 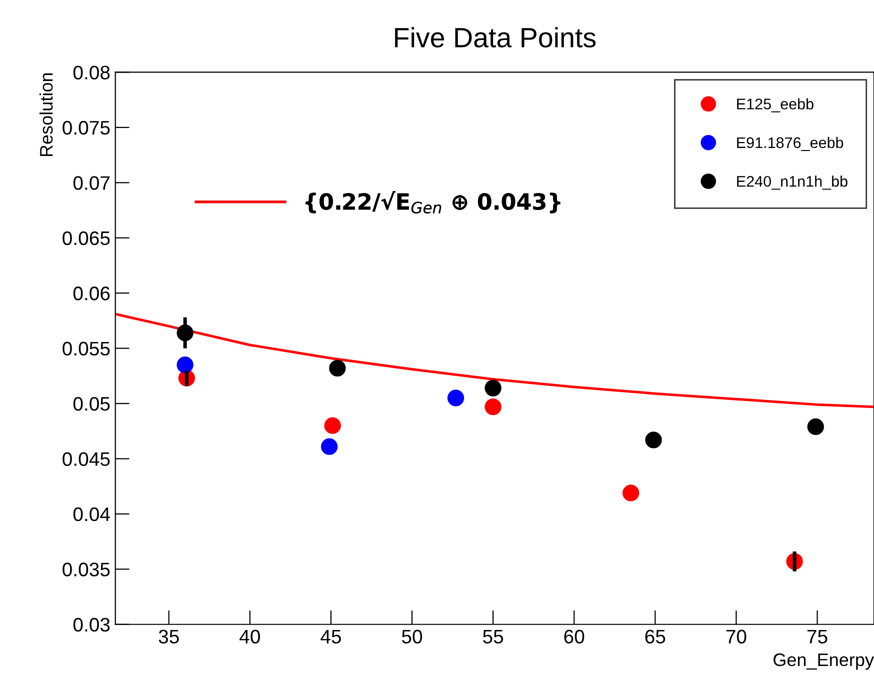 I want to click on x-tick-label: 35, so click(x=168, y=637).